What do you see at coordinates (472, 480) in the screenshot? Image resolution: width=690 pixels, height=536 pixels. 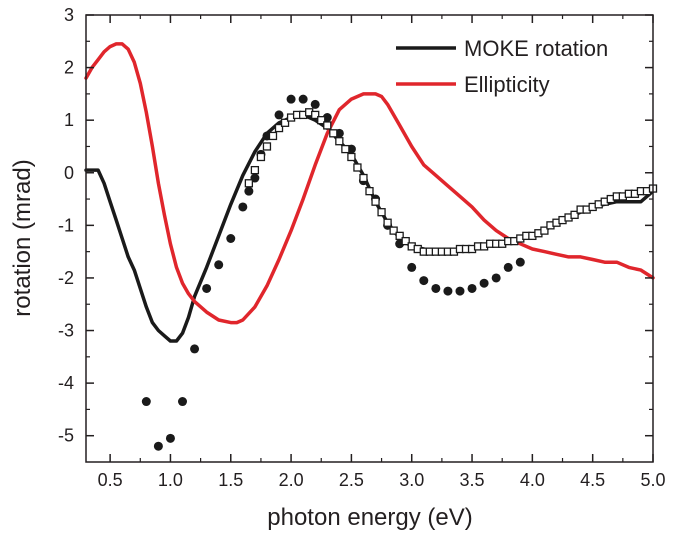 I see `x-tick-label: 3.5` at bounding box center [472, 480].